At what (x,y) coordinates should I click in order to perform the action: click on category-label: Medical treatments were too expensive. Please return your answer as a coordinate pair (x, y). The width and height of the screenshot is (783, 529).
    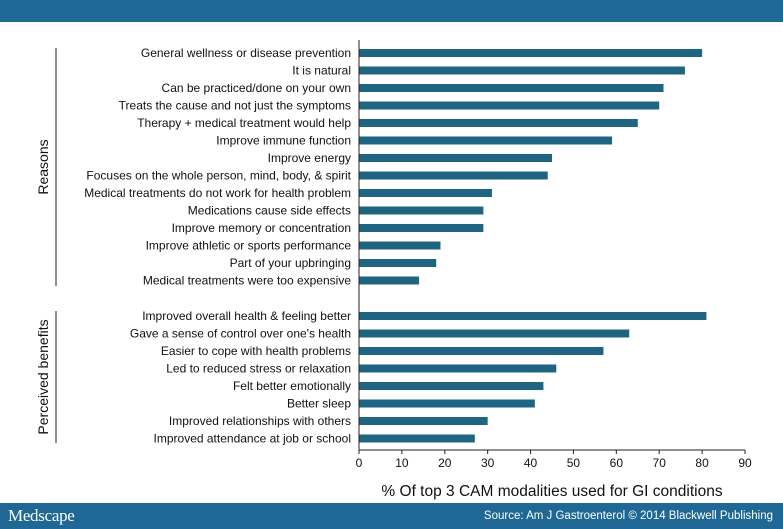
    Looking at the image, I should click on (247, 281).